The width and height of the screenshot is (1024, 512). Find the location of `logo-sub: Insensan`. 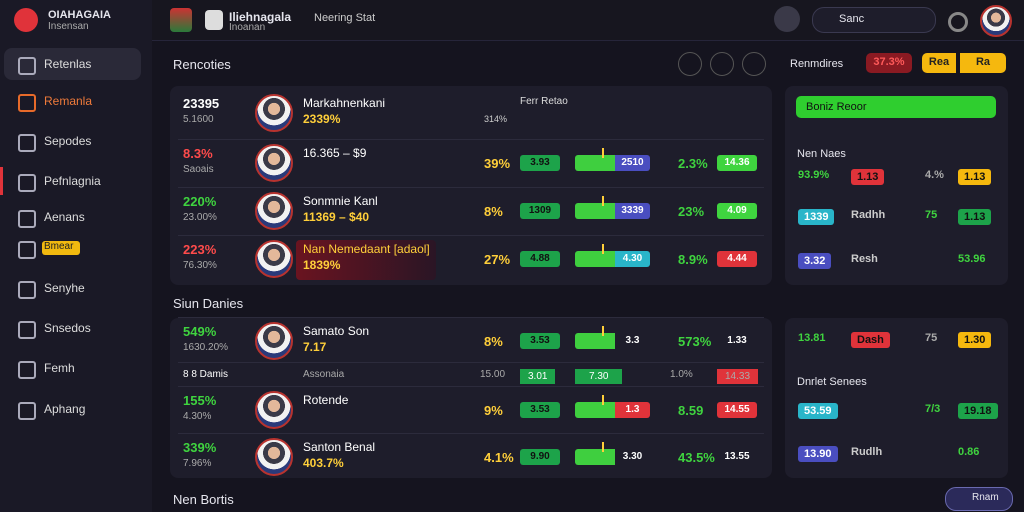

logo-sub: Insensan is located at coordinates (68, 26).